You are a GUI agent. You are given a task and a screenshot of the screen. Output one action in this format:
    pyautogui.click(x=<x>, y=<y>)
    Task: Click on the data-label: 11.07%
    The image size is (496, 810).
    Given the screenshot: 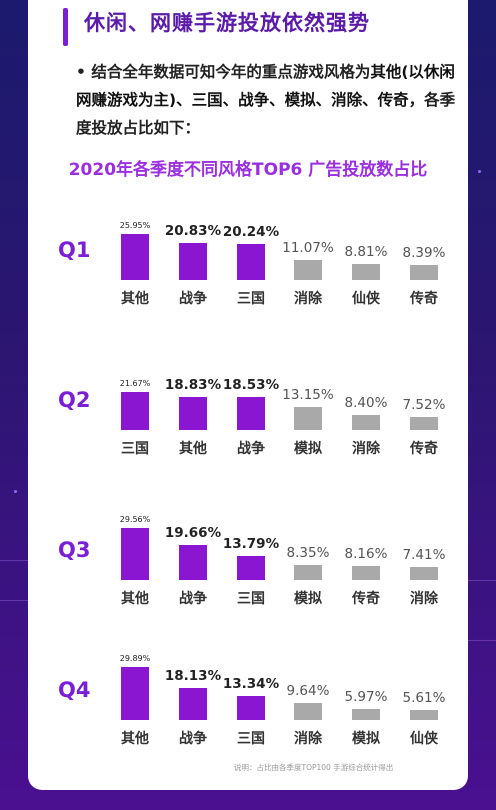 What is the action you would take?
    pyautogui.click(x=308, y=248)
    